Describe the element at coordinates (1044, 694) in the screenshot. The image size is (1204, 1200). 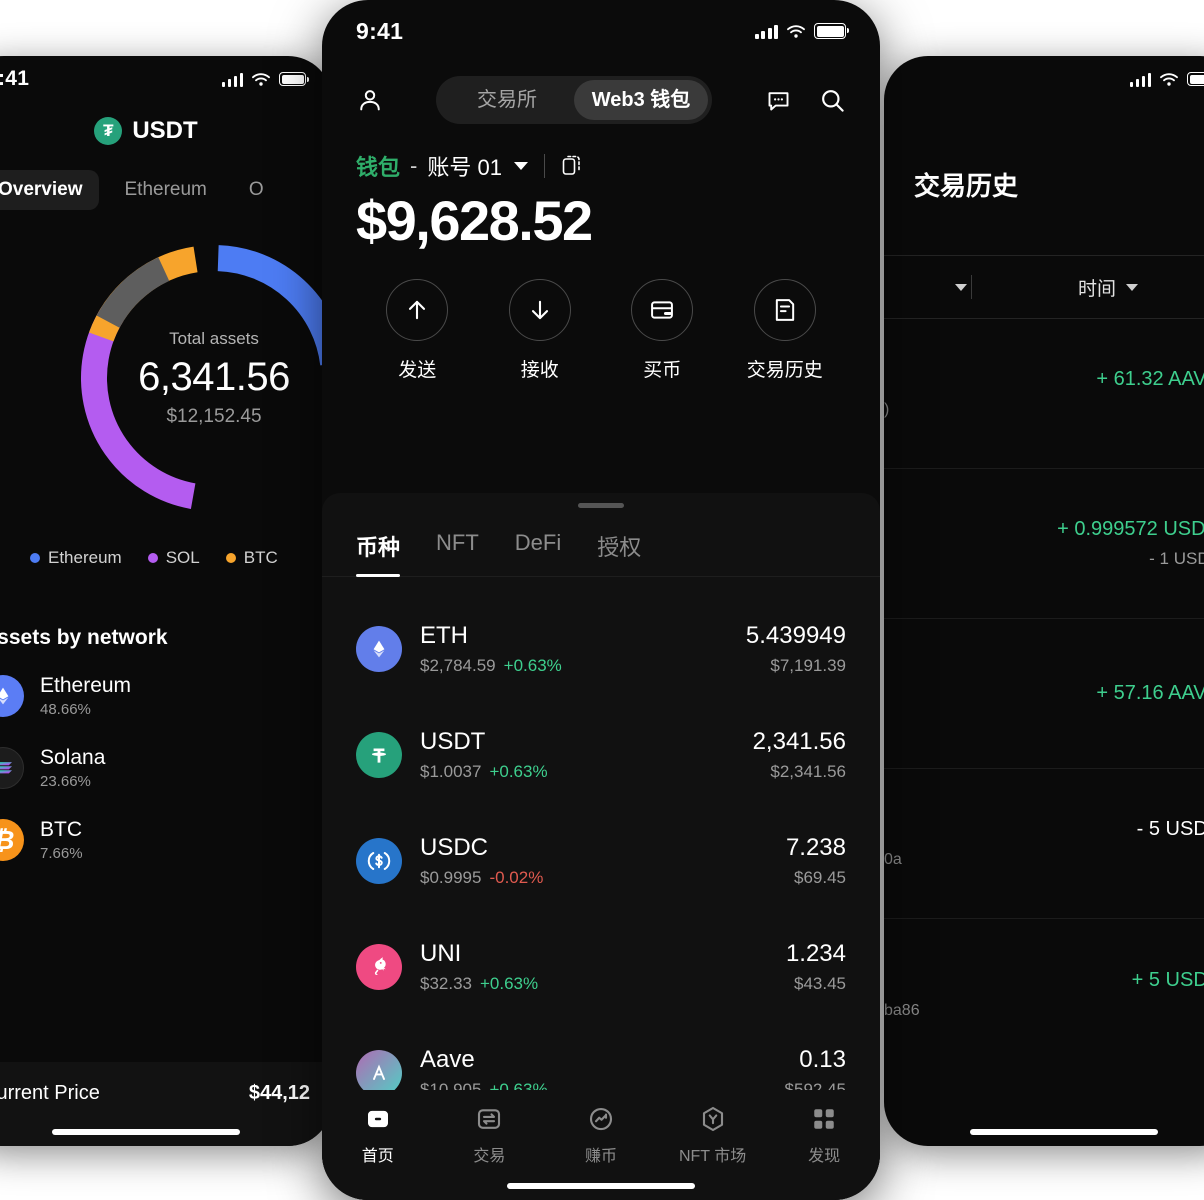
I see `transaction-row: + 57.16 AAVE` at that location.